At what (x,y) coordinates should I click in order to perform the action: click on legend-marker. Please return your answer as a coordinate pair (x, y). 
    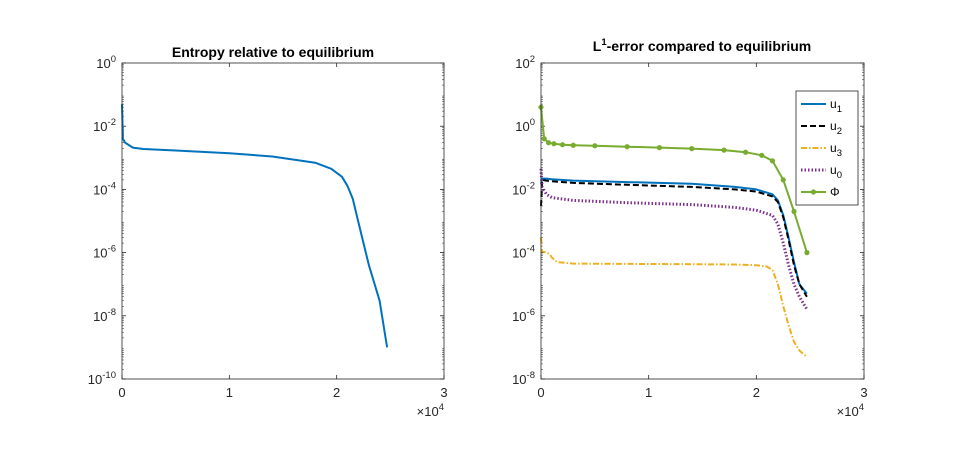
    Looking at the image, I should click on (813, 192).